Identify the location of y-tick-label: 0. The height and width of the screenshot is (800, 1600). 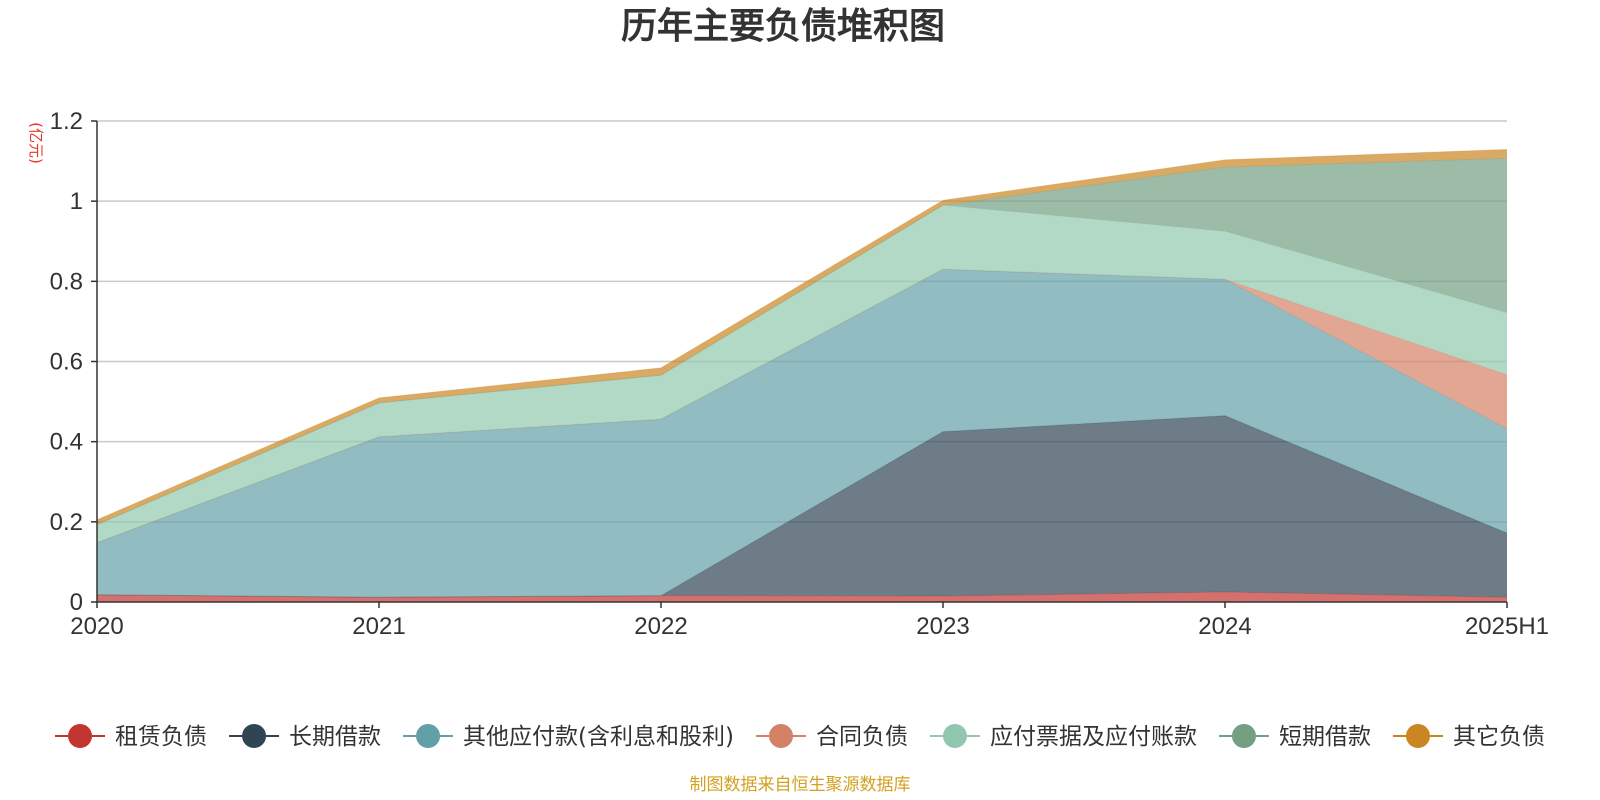
(76, 602).